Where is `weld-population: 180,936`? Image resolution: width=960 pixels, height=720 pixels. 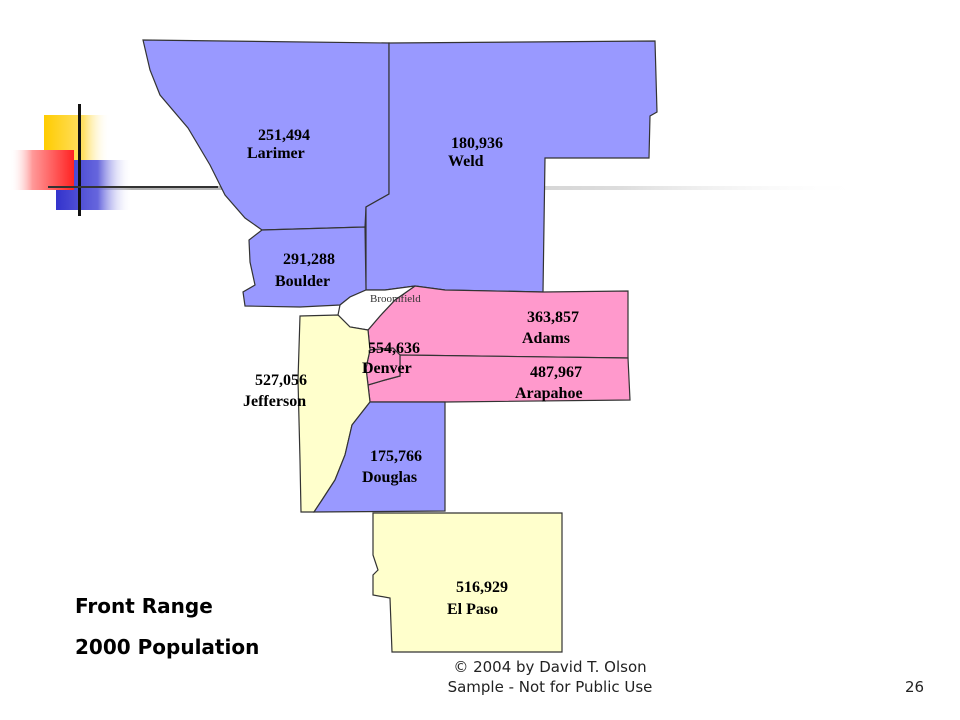 weld-population: 180,936 is located at coordinates (477, 143).